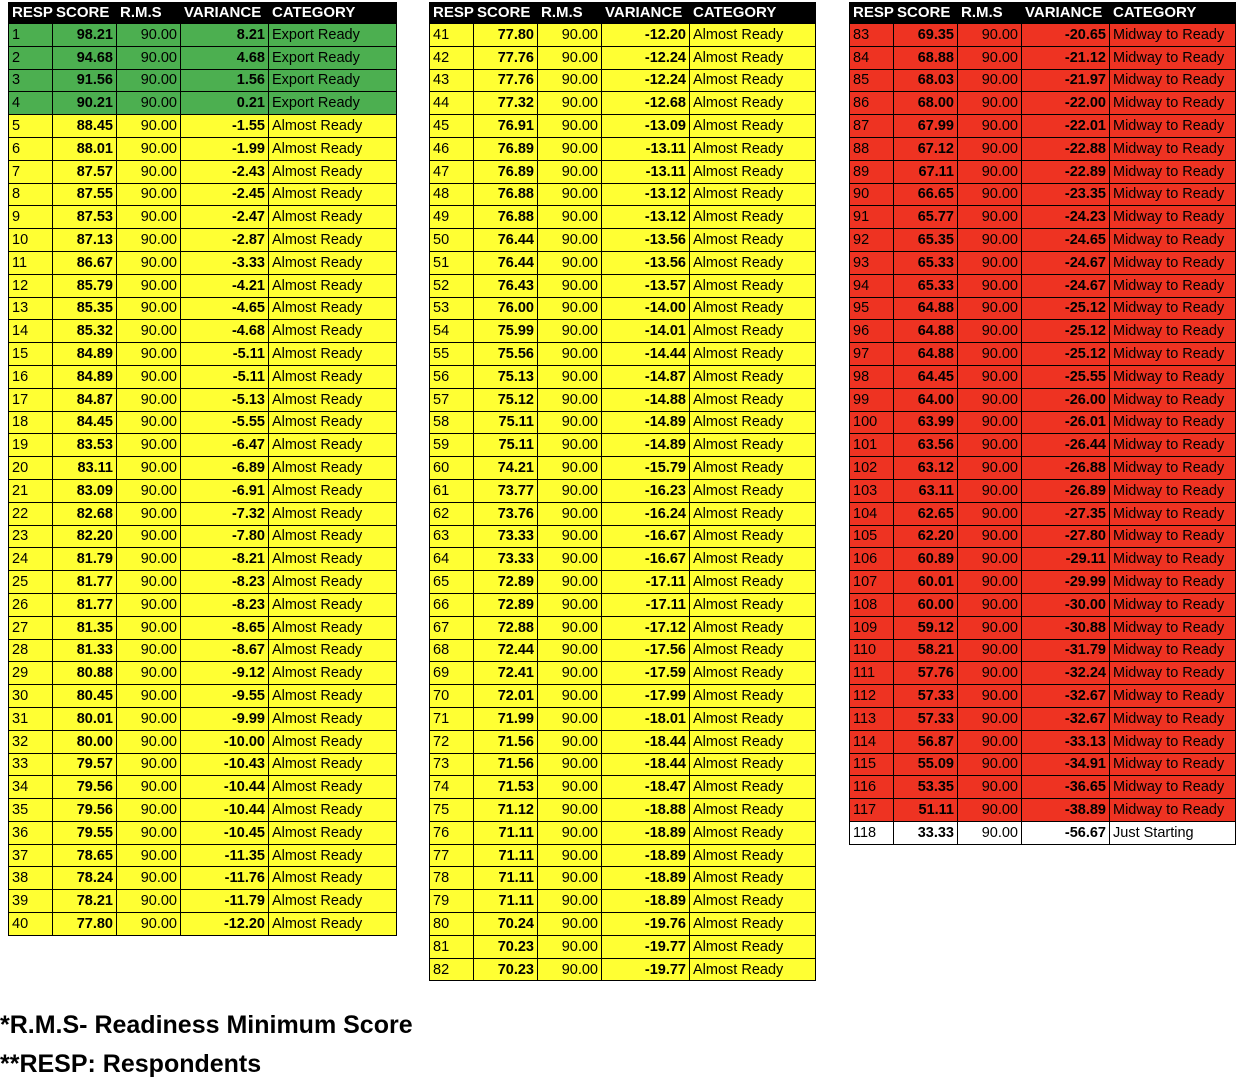 The image size is (1246, 1090). Describe the element at coordinates (622, 924) in the screenshot. I see `table-row: 80 70.24 90.00 -19.76 Almost Ready` at that location.